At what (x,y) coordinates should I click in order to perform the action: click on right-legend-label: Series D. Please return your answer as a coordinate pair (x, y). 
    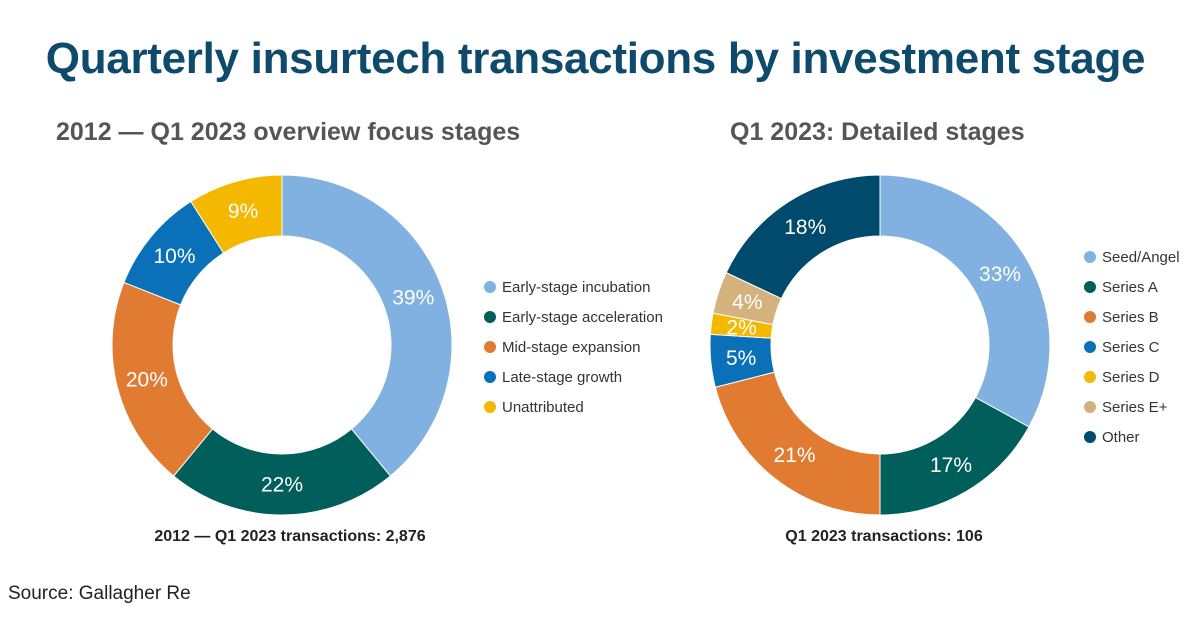
    Looking at the image, I should click on (1131, 377).